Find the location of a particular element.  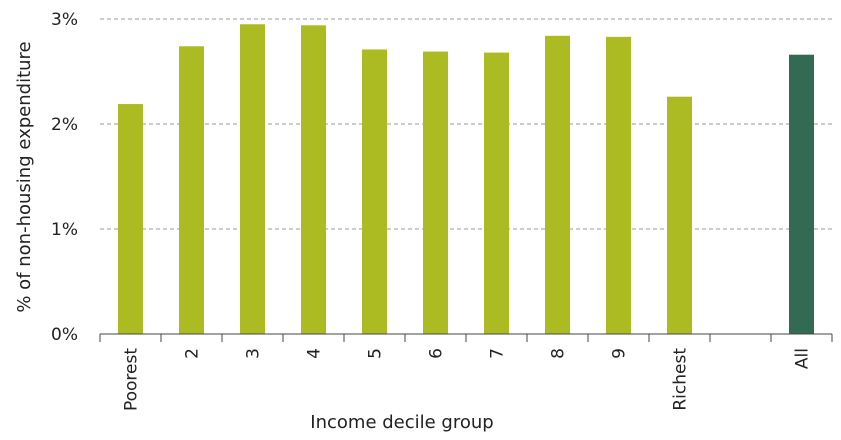

y-tick-label: 1% is located at coordinates (64, 230).